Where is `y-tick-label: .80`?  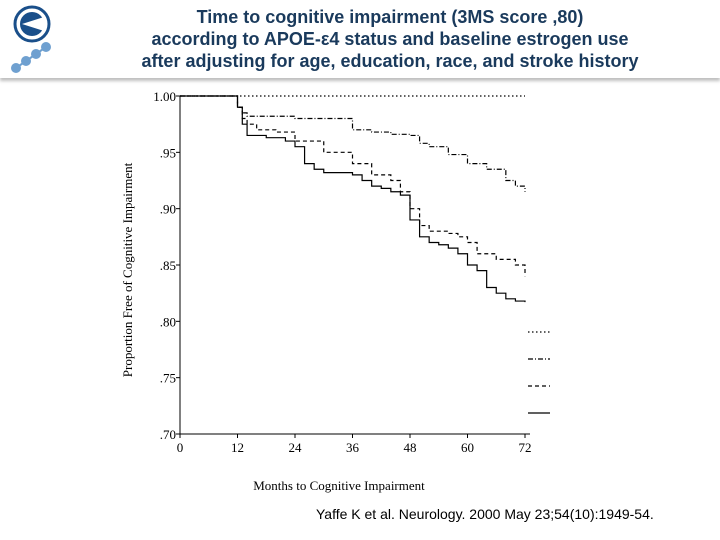
y-tick-label: .80 is located at coordinates (168, 321).